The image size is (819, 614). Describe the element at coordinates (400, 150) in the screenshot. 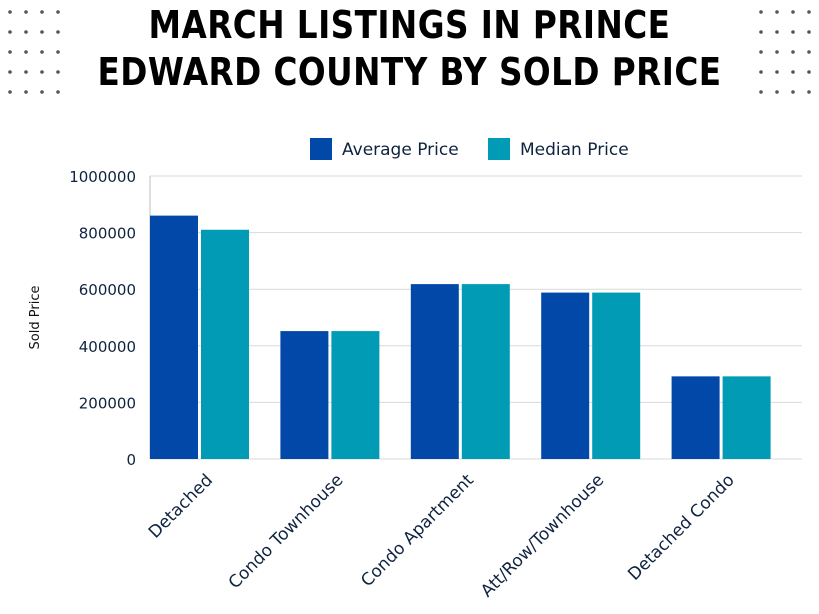

I see `legend-label-average-price: Average Price` at that location.